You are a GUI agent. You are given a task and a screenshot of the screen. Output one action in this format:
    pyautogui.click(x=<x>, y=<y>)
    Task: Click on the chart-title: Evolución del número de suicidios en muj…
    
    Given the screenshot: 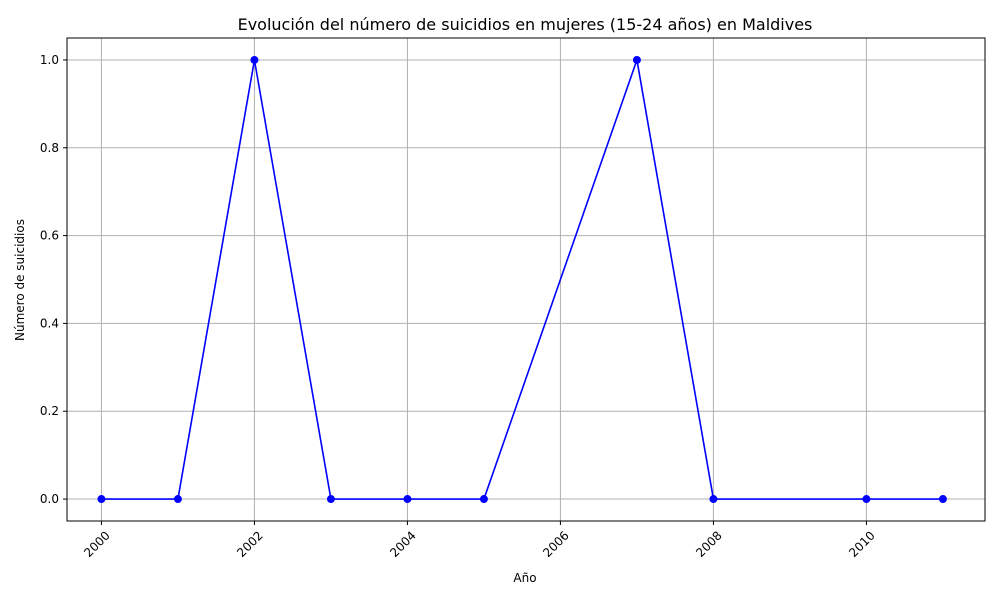 What is the action you would take?
    pyautogui.click(x=525, y=24)
    